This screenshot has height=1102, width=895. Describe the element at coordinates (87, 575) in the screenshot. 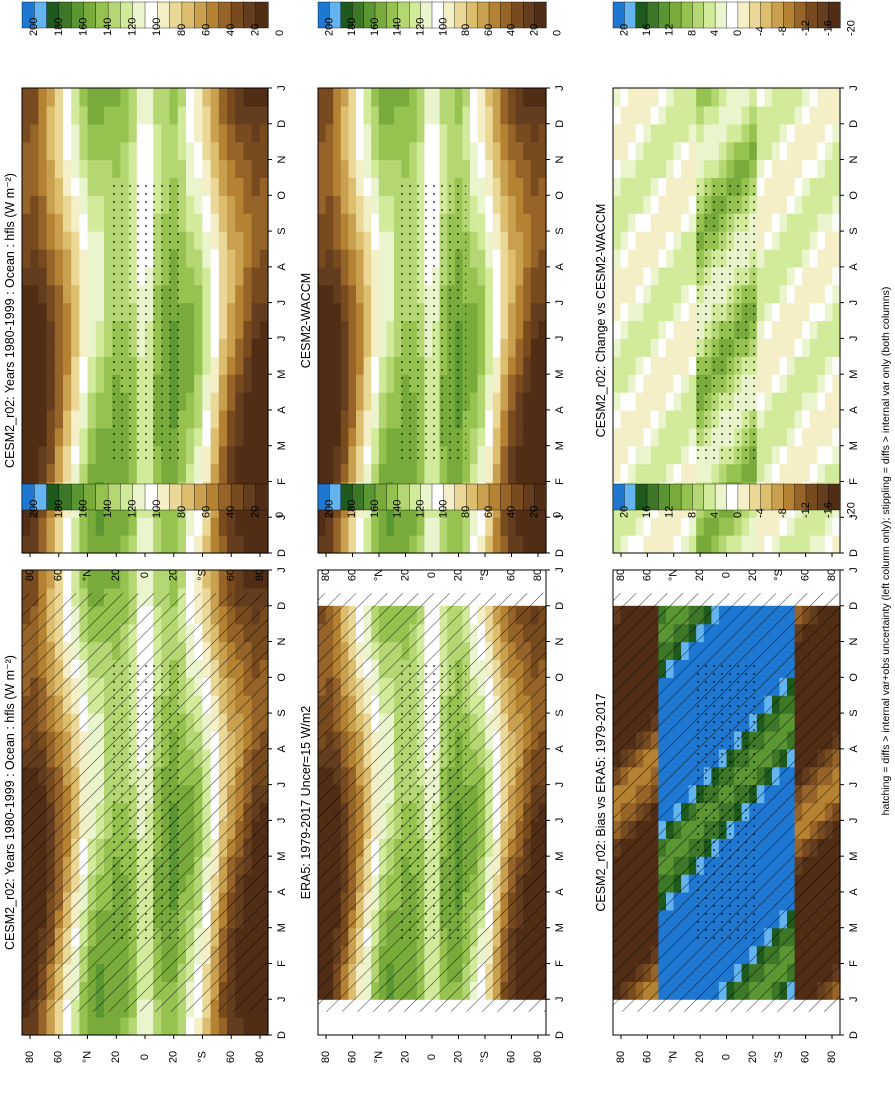

I see `lat-tick-label: °N` at that location.